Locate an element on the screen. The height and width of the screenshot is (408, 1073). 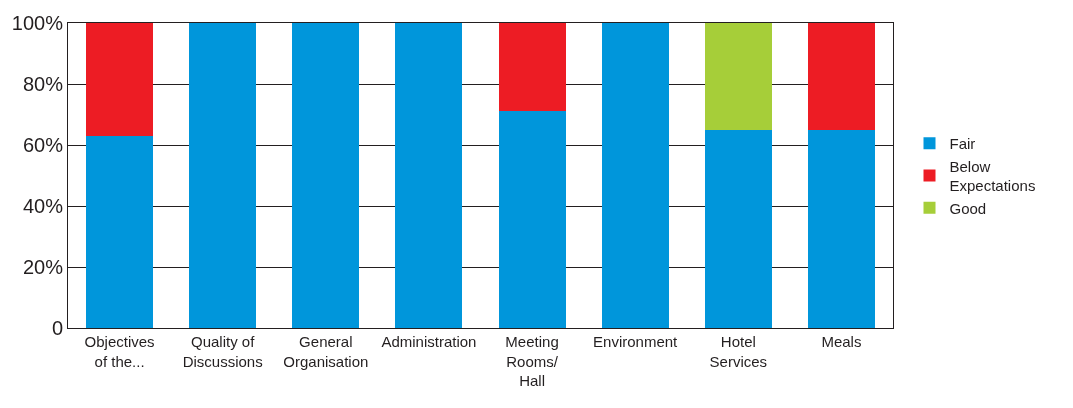
x-tick-label: Meals is located at coordinates (841, 341).